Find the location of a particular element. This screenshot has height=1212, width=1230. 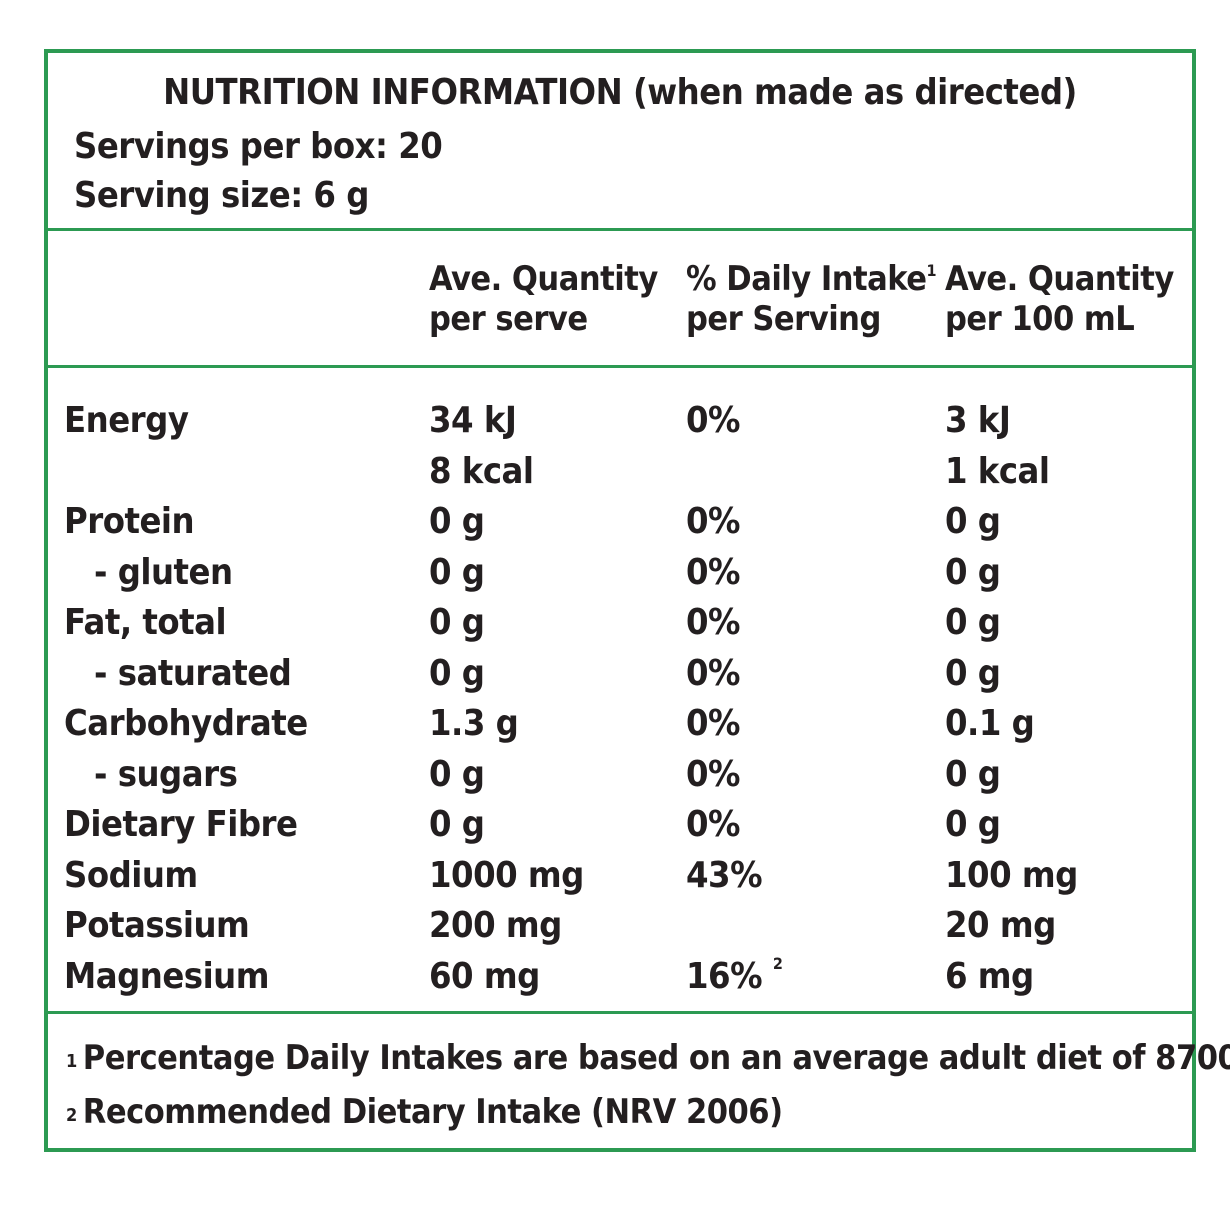

nutrient-name: Carbohydrate is located at coordinates (186, 723).